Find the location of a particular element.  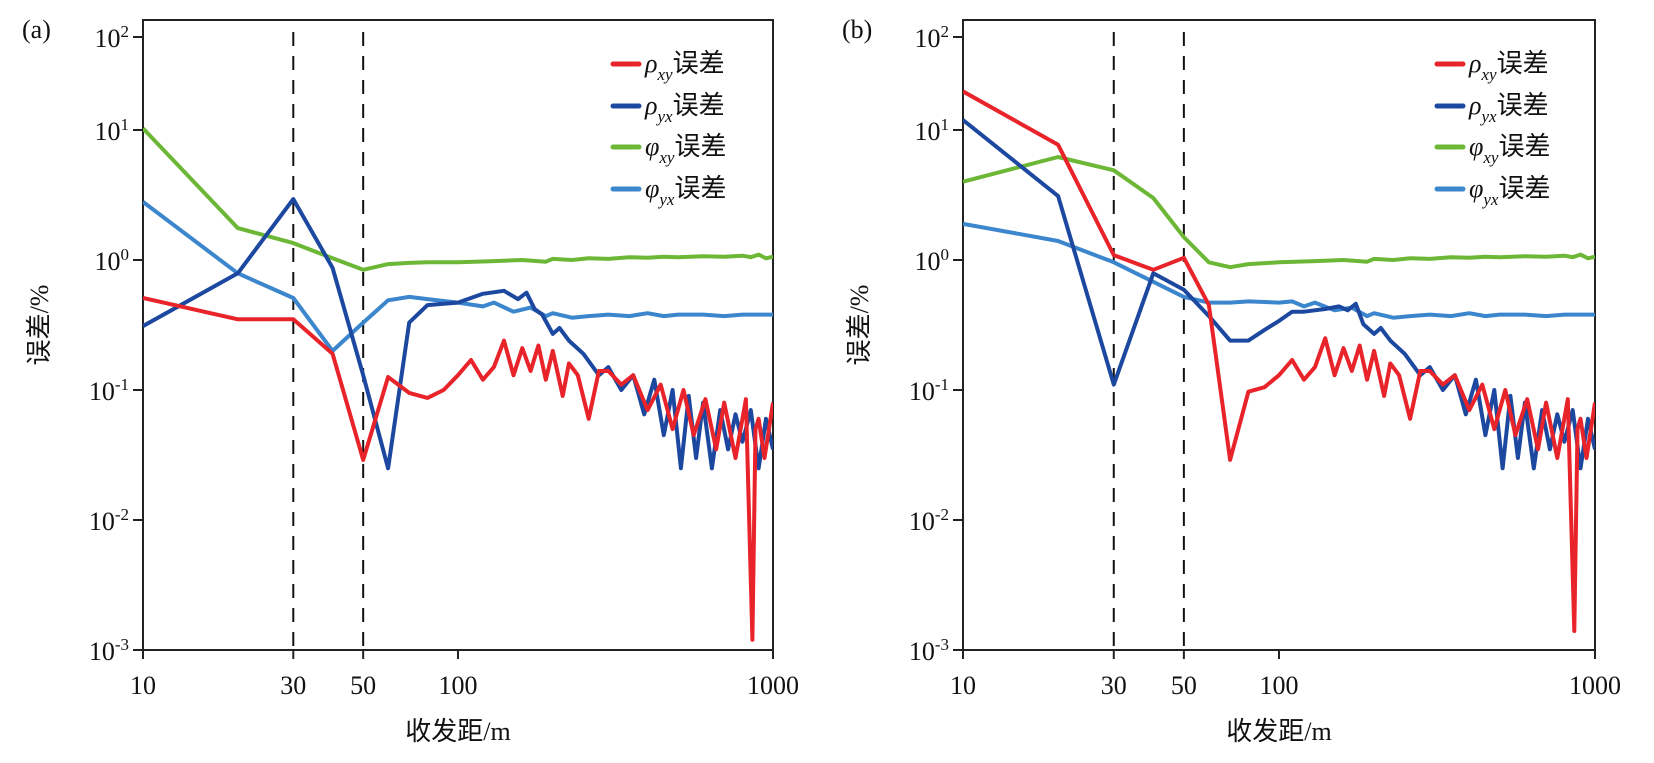

panel-label: (b) is located at coordinates (857, 29).